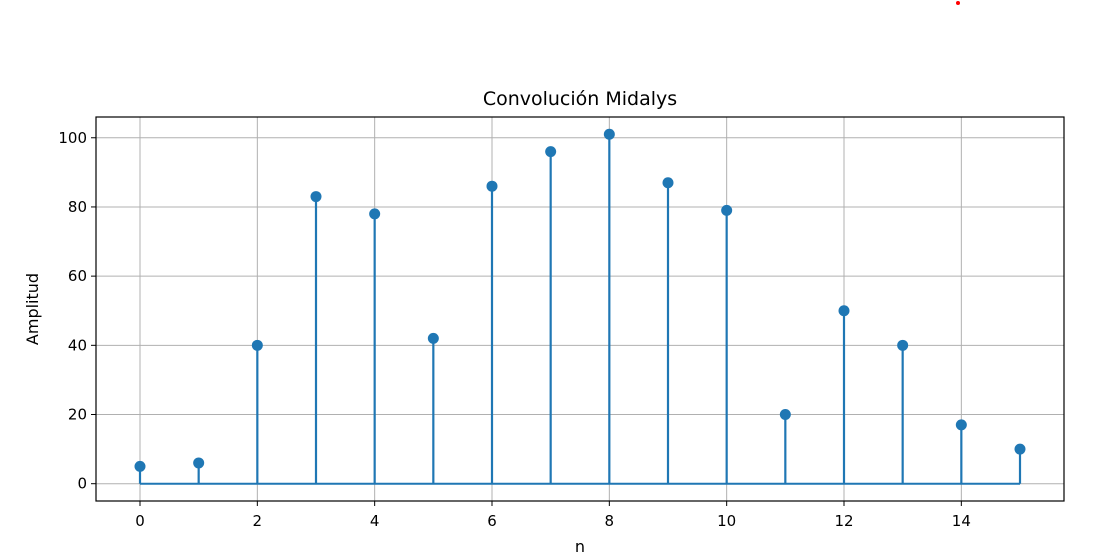 This screenshot has height=556, width=1105. Describe the element at coordinates (492, 521) in the screenshot. I see `x-tick-label: 6` at that location.